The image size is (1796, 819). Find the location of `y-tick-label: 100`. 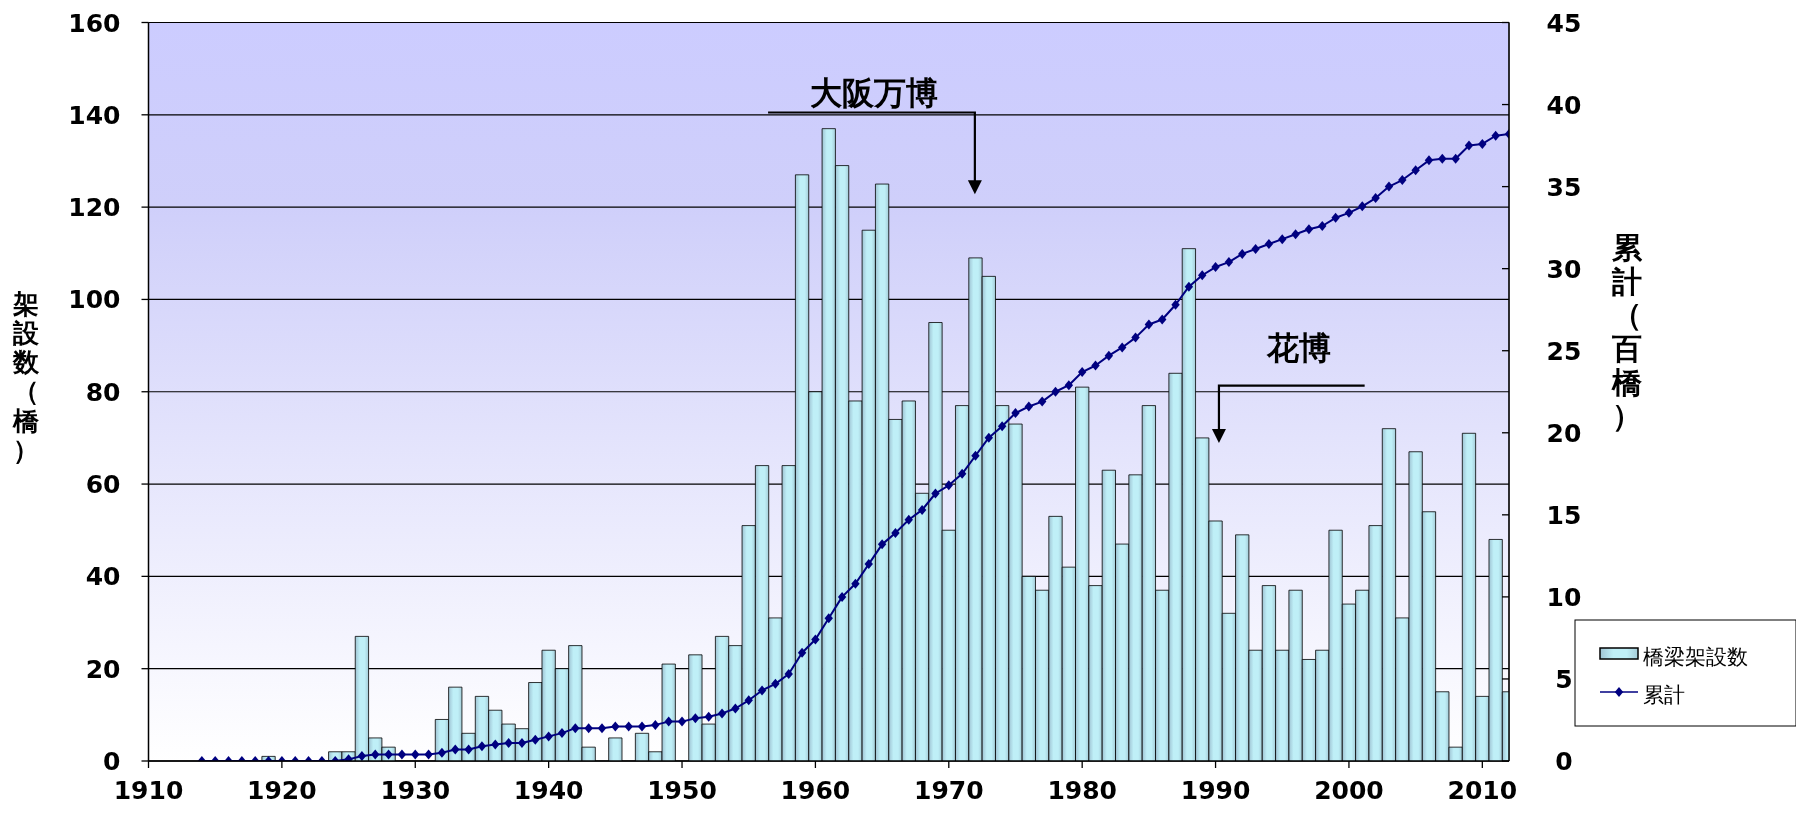

y-tick-label: 100 is located at coordinates (94, 300).